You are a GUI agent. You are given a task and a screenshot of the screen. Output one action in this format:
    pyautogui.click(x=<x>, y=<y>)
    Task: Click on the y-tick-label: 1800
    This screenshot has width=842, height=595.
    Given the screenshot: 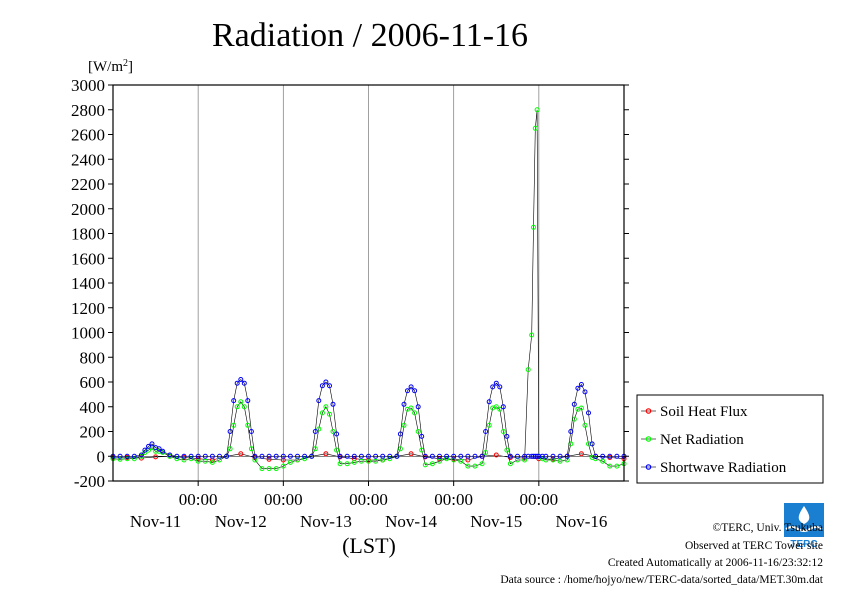 What is the action you would take?
    pyautogui.click(x=88, y=234)
    